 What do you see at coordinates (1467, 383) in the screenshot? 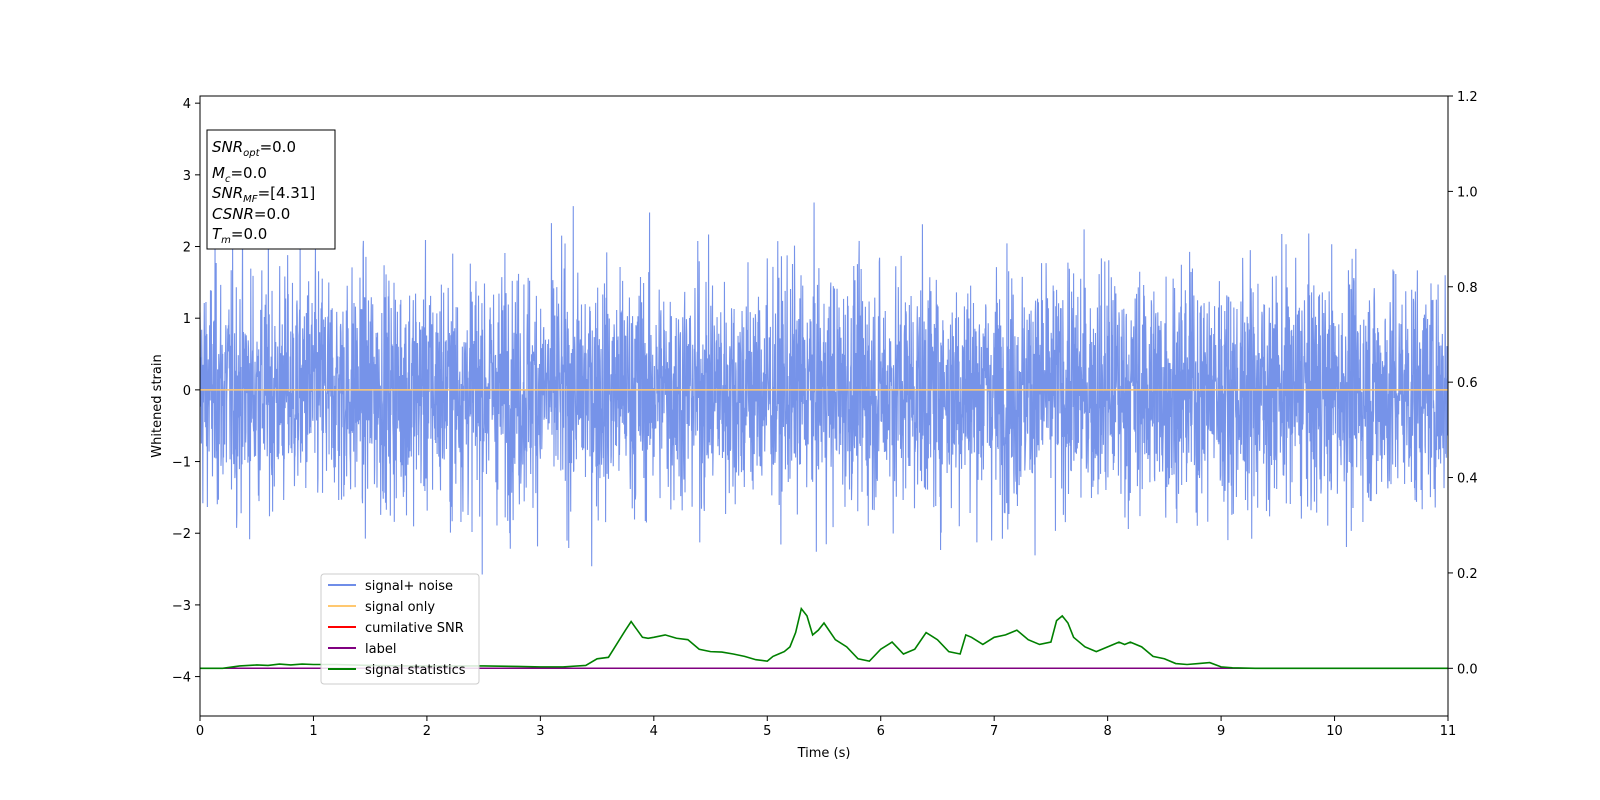
I see `y-right-tick-label: 0.6` at bounding box center [1467, 383].